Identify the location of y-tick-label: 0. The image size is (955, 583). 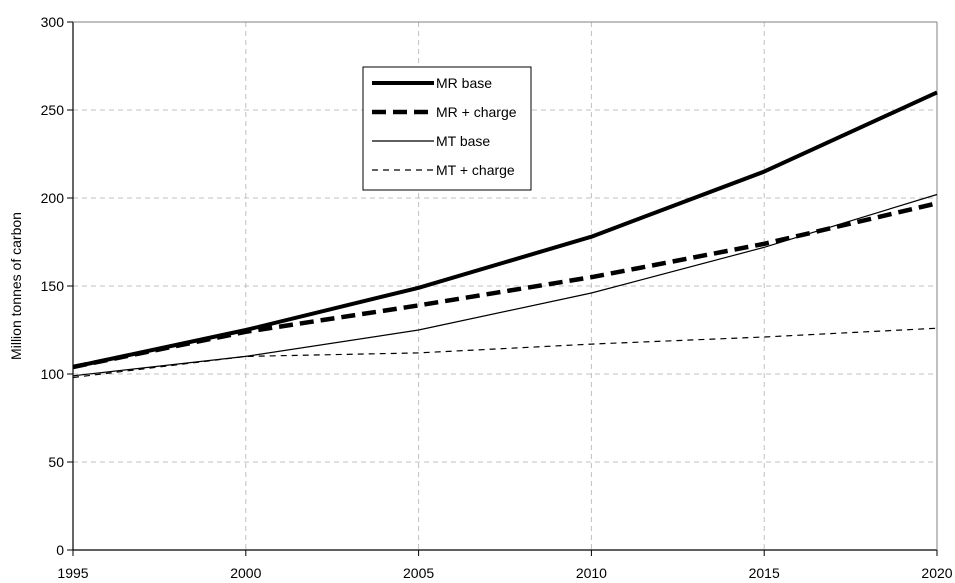
(60, 550).